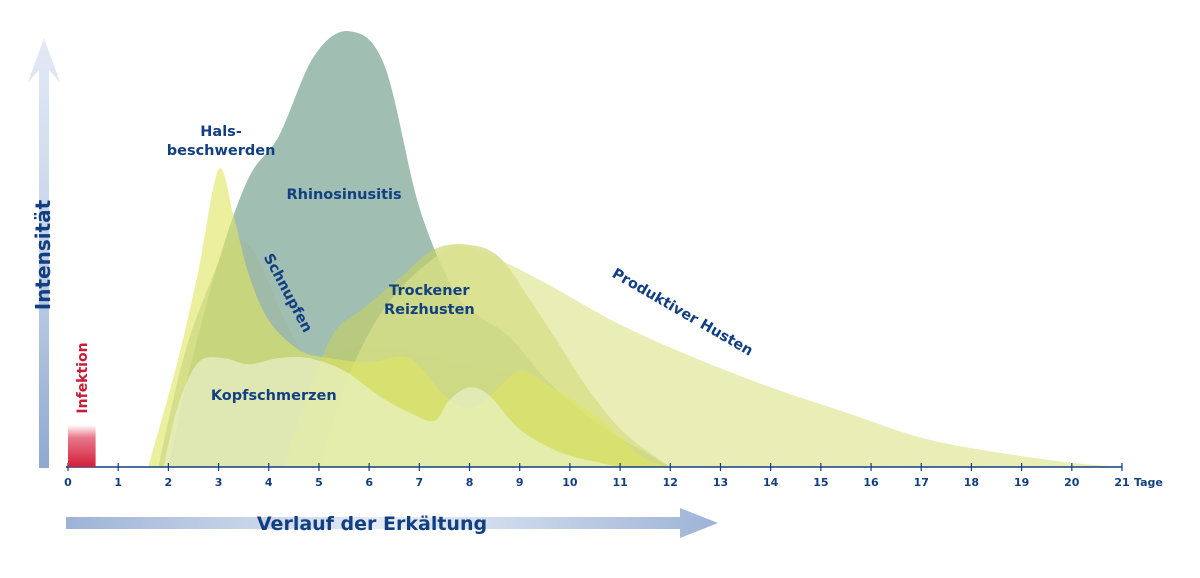  What do you see at coordinates (429, 300) in the screenshot?
I see `label-trockener-reizhusten: Trockener Reizhusten` at bounding box center [429, 300].